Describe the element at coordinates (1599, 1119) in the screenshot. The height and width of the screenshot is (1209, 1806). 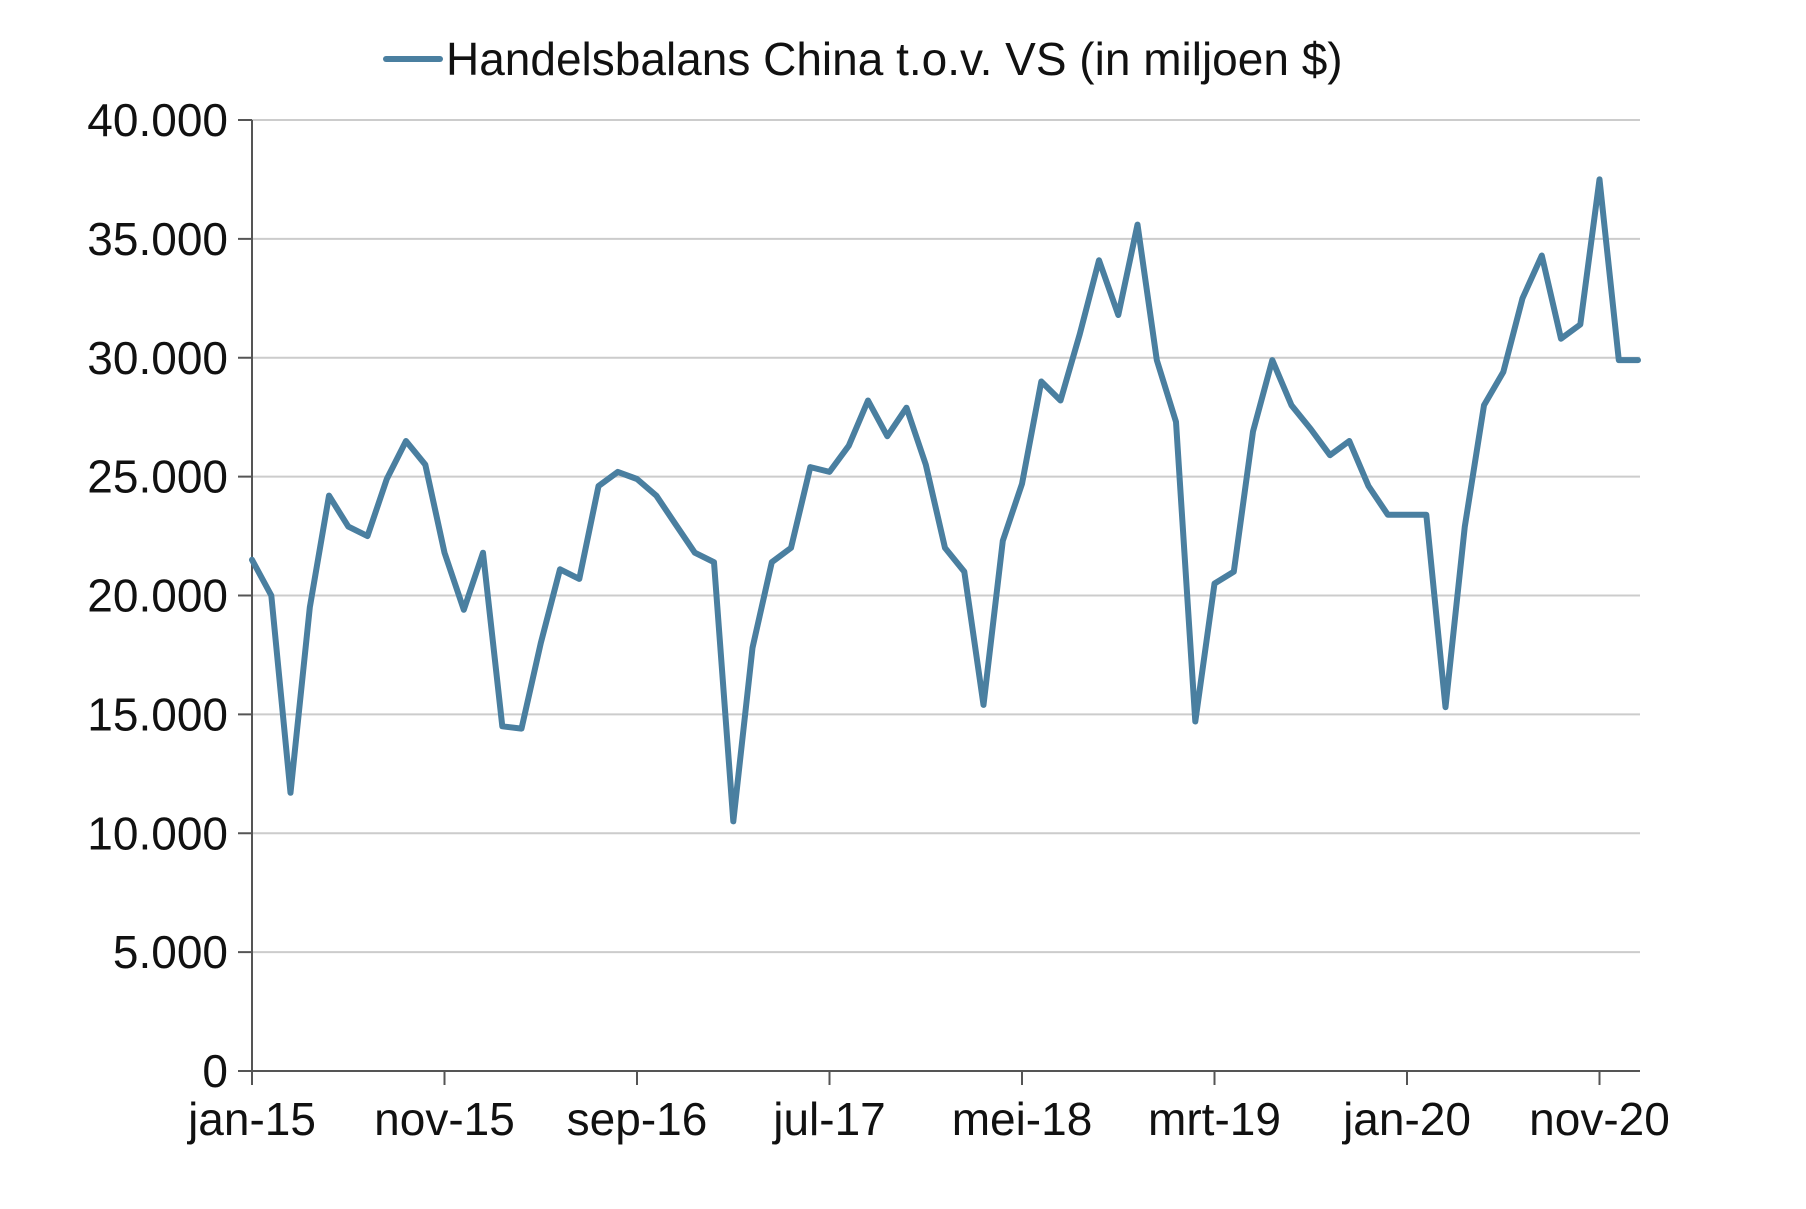
I see `x-tick-label: nov-20` at that location.